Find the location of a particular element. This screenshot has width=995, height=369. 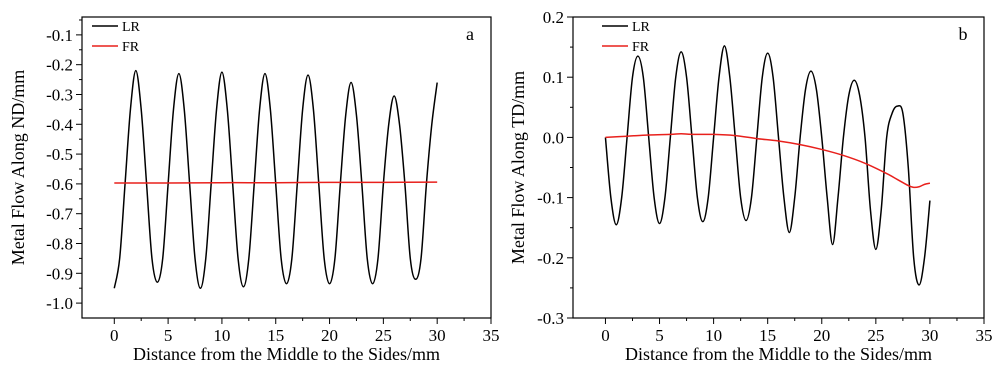

y-tick-label: -0.7 is located at coordinates (59, 214).